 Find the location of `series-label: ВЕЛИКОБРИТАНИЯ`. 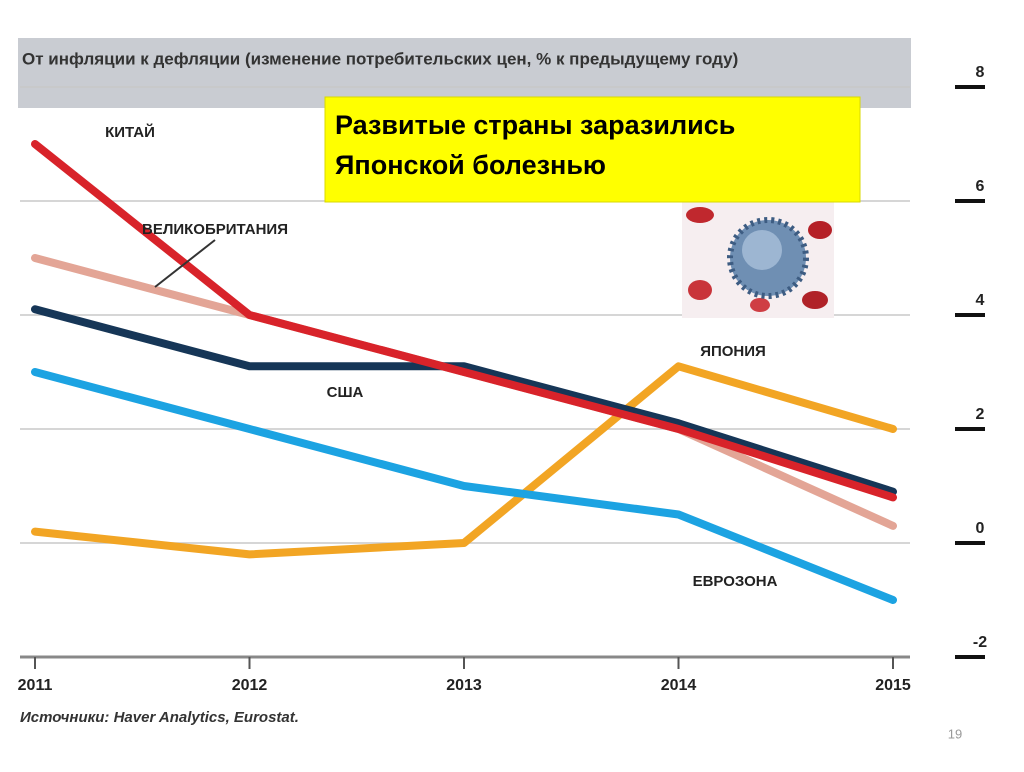

series-label: ВЕЛИКОБРИТАНИЯ is located at coordinates (215, 229).